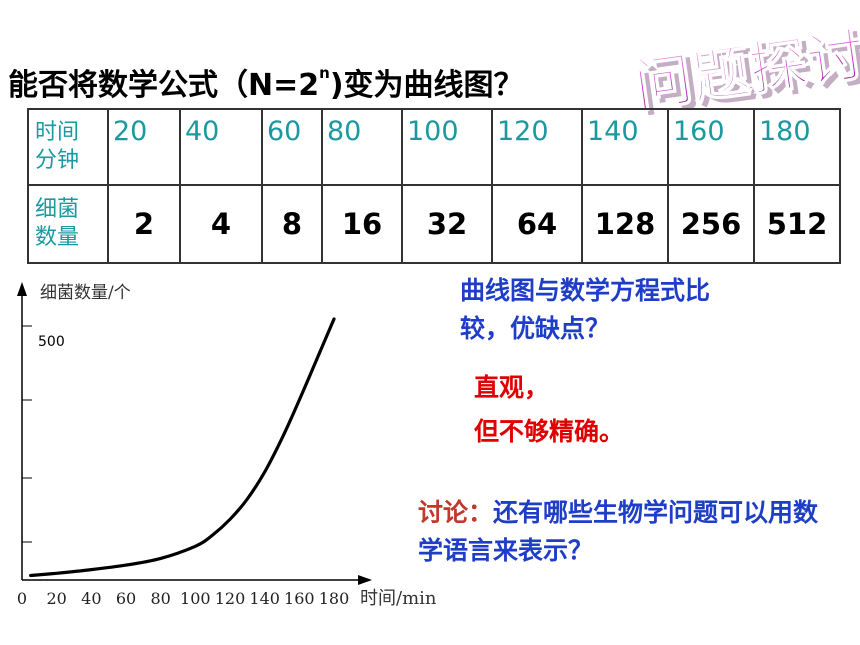  I want to click on time-cell: 40, so click(221, 147).